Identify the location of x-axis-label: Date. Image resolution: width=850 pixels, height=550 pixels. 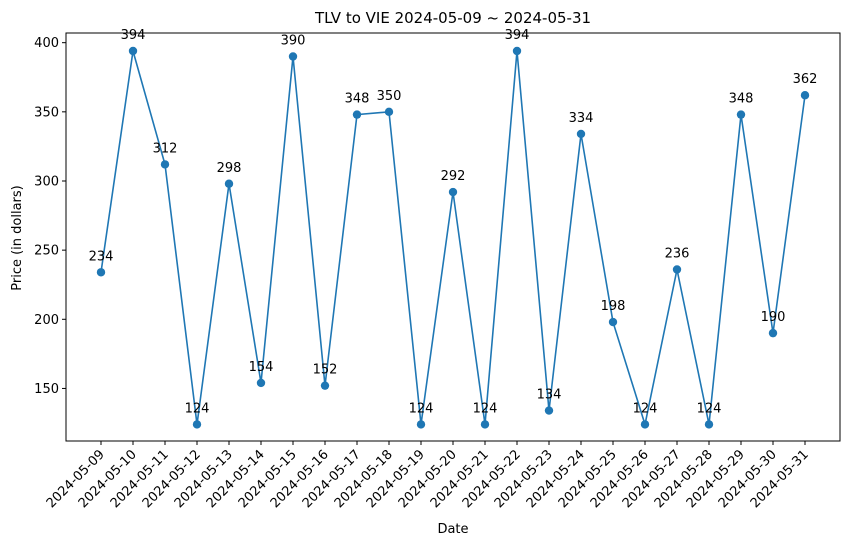
(452, 529).